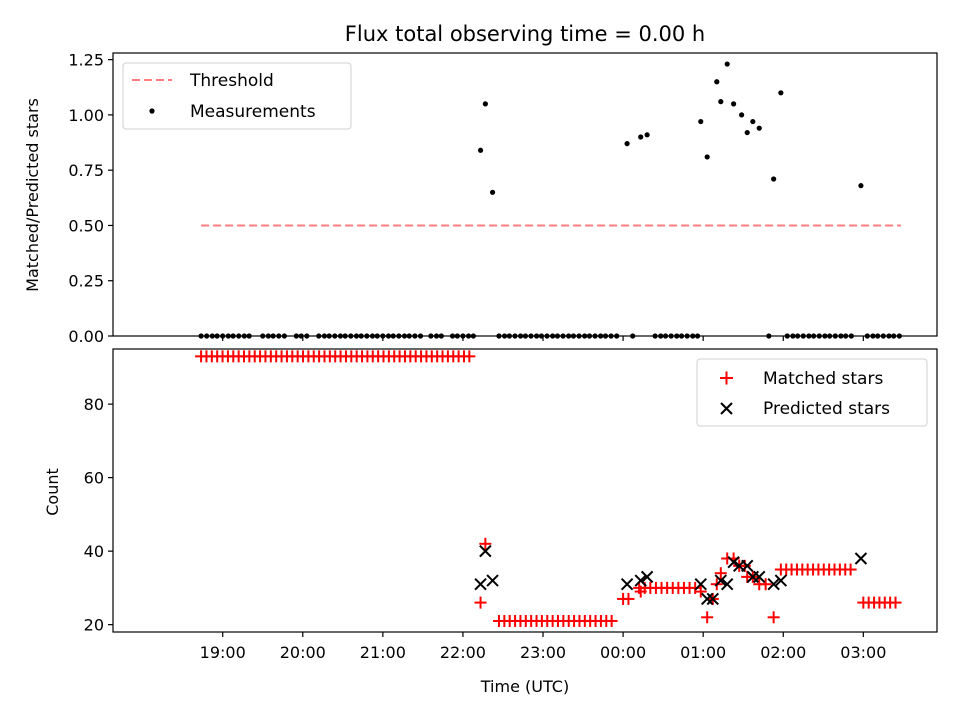  Describe the element at coordinates (524, 686) in the screenshot. I see `x-axis-label: Time (UTC)` at that location.